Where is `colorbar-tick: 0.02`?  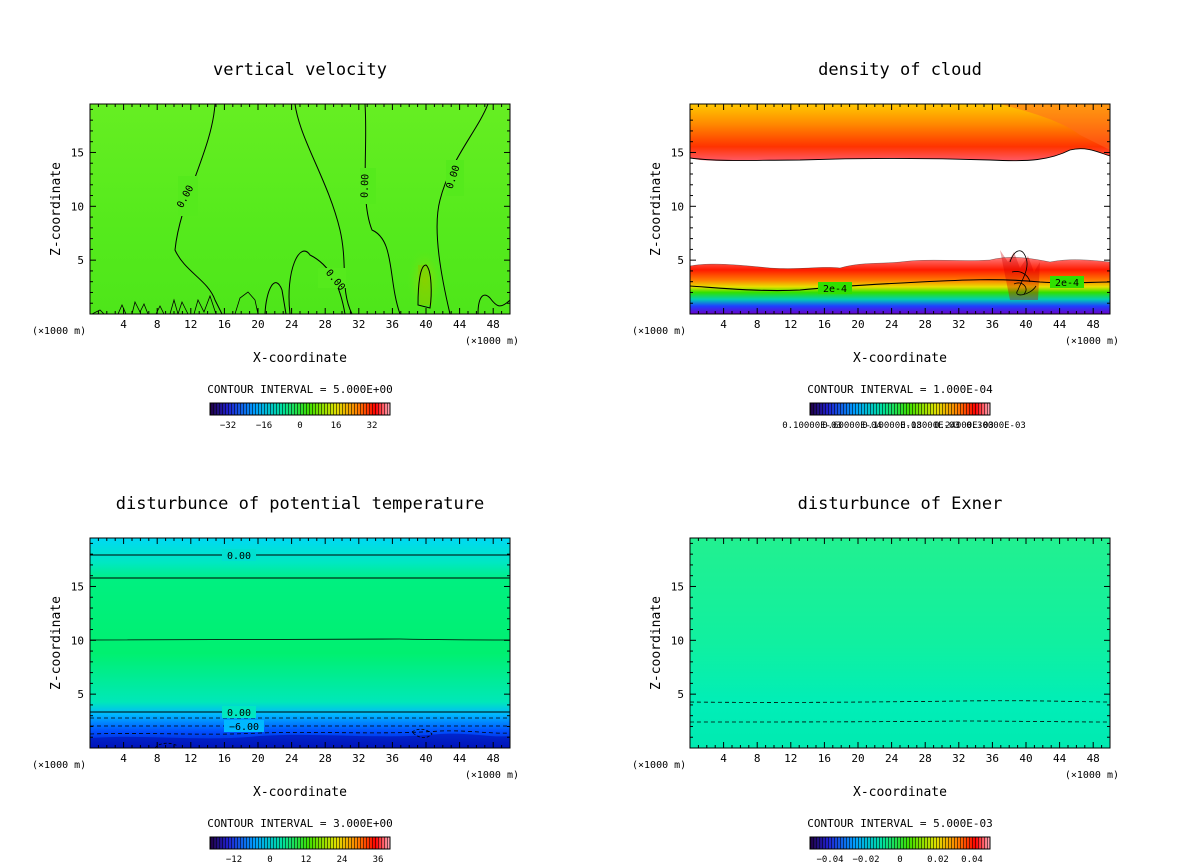
colorbar-tick: 0.02 is located at coordinates (938, 860).